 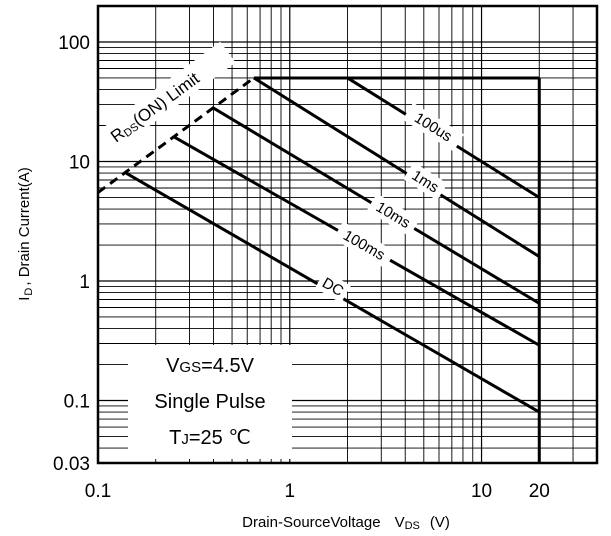 What do you see at coordinates (168, 96) in the screenshot?
I see `rds-label-background` at bounding box center [168, 96].